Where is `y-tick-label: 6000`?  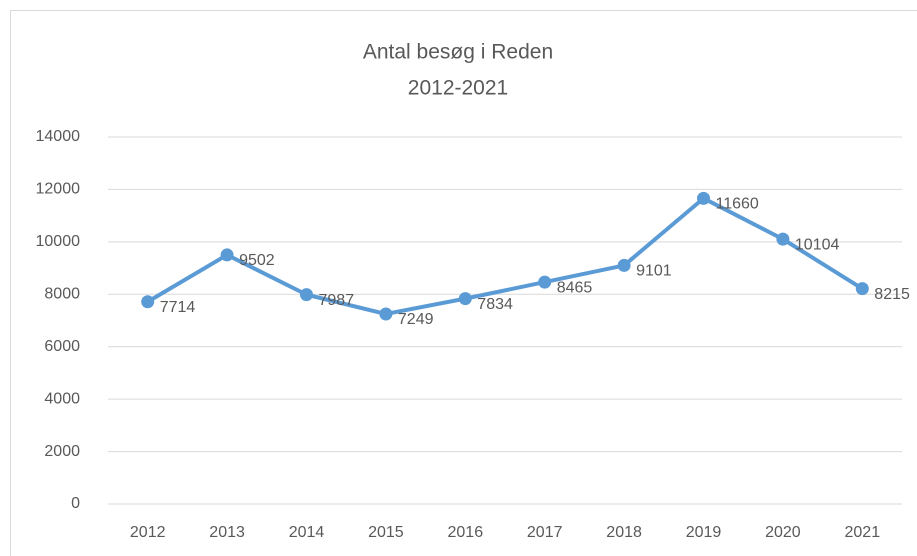
y-tick-label: 6000 is located at coordinates (62, 346).